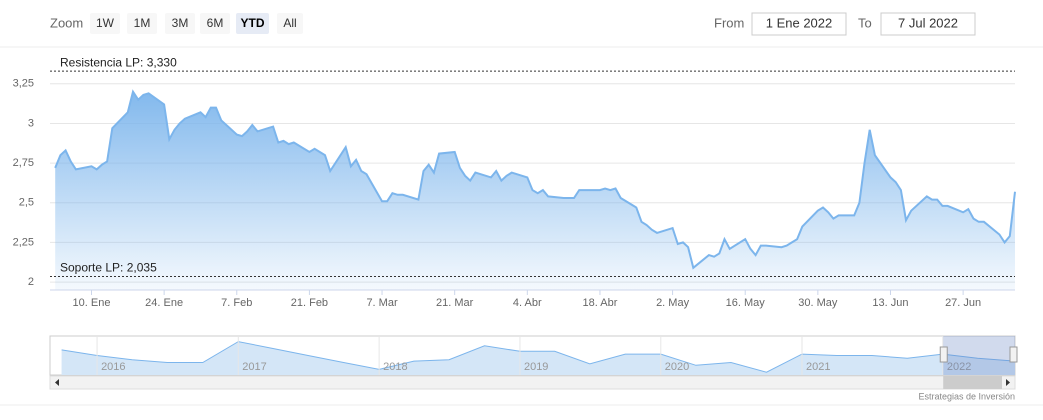 This screenshot has height=420, width=1043. I want to click on credits: Estrategias de Inversión, so click(966, 396).